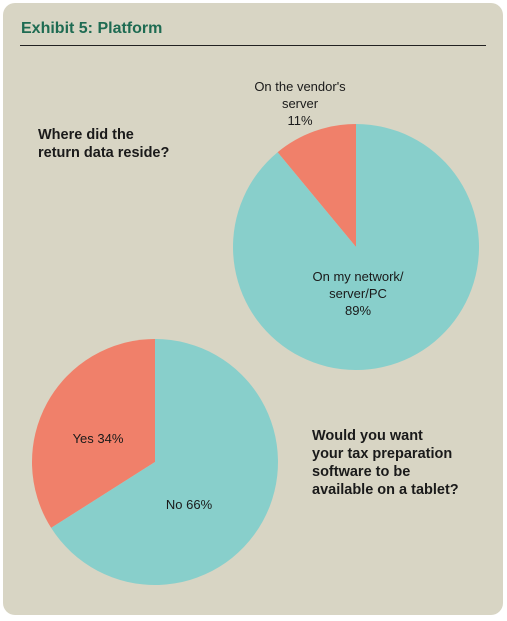 This screenshot has width=507, height=621. What do you see at coordinates (189, 504) in the screenshot?
I see `pie2-no-label: No 66%` at bounding box center [189, 504].